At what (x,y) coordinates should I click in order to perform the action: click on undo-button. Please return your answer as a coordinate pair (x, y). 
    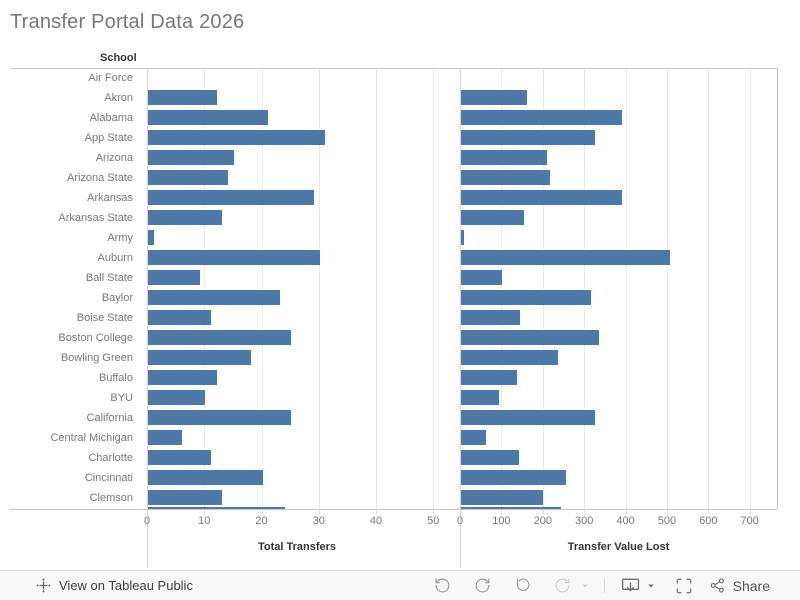
    Looking at the image, I should click on (442, 585).